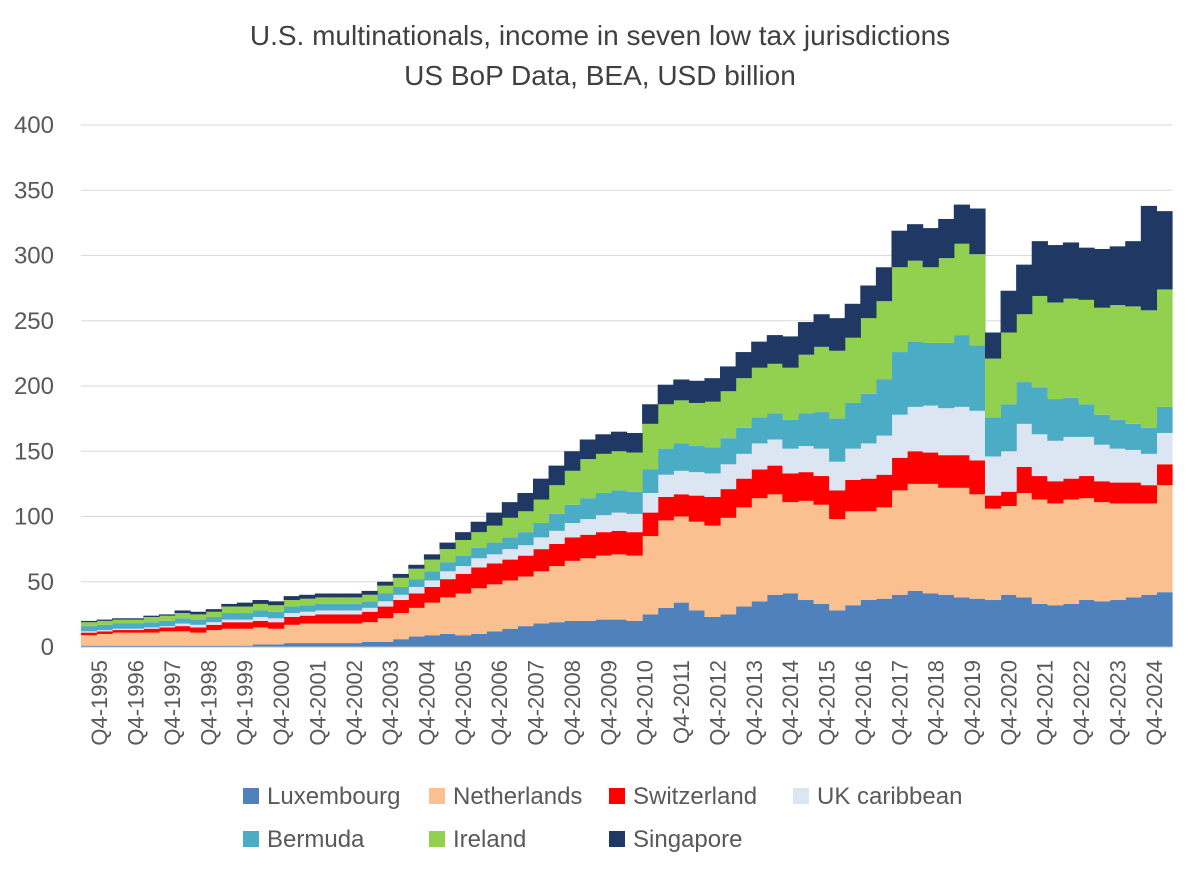  I want to click on series-luxembourg, so click(627, 619).